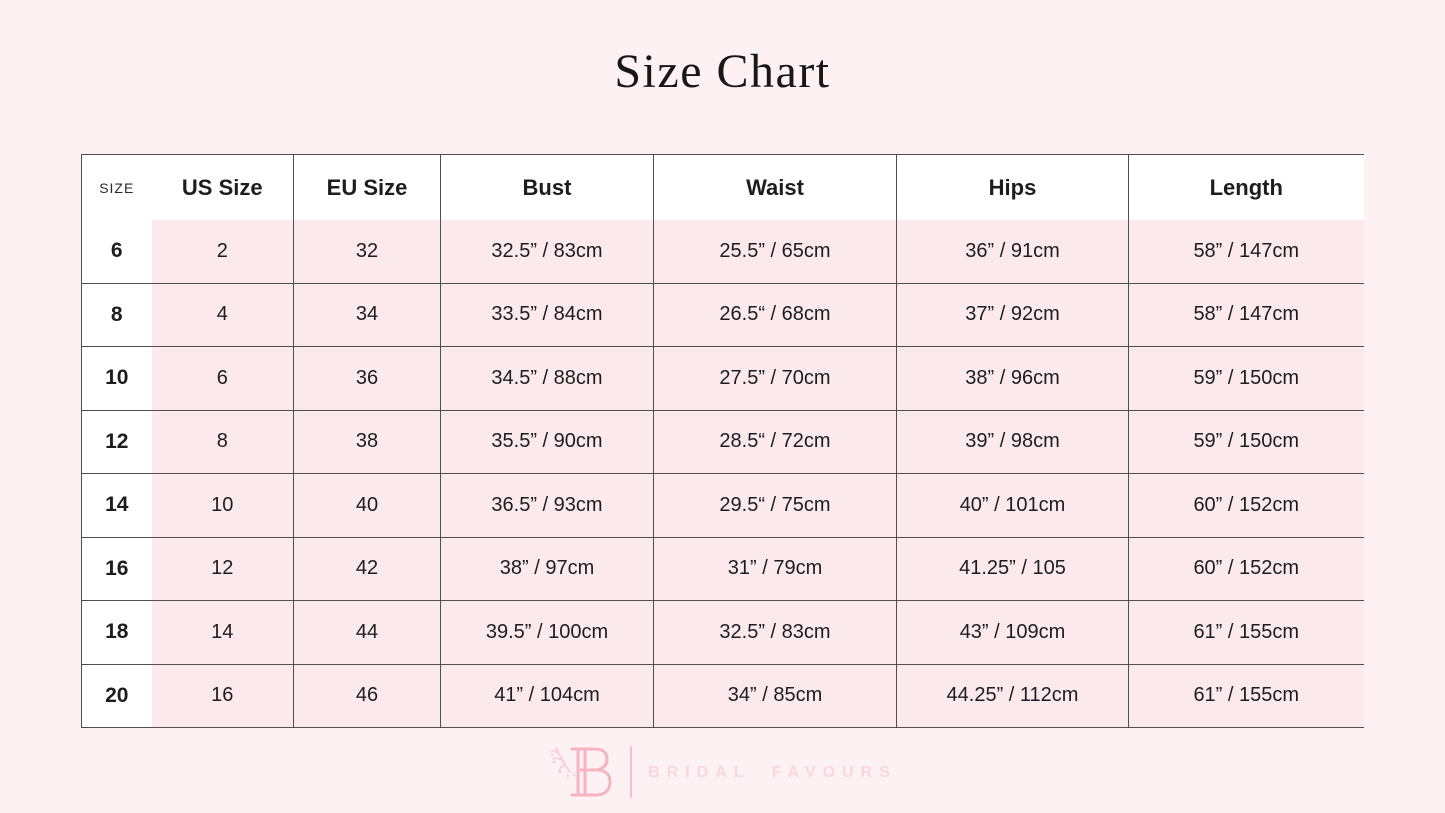 This screenshot has width=1445, height=813. I want to click on column-header-hips: Hips, so click(1012, 187).